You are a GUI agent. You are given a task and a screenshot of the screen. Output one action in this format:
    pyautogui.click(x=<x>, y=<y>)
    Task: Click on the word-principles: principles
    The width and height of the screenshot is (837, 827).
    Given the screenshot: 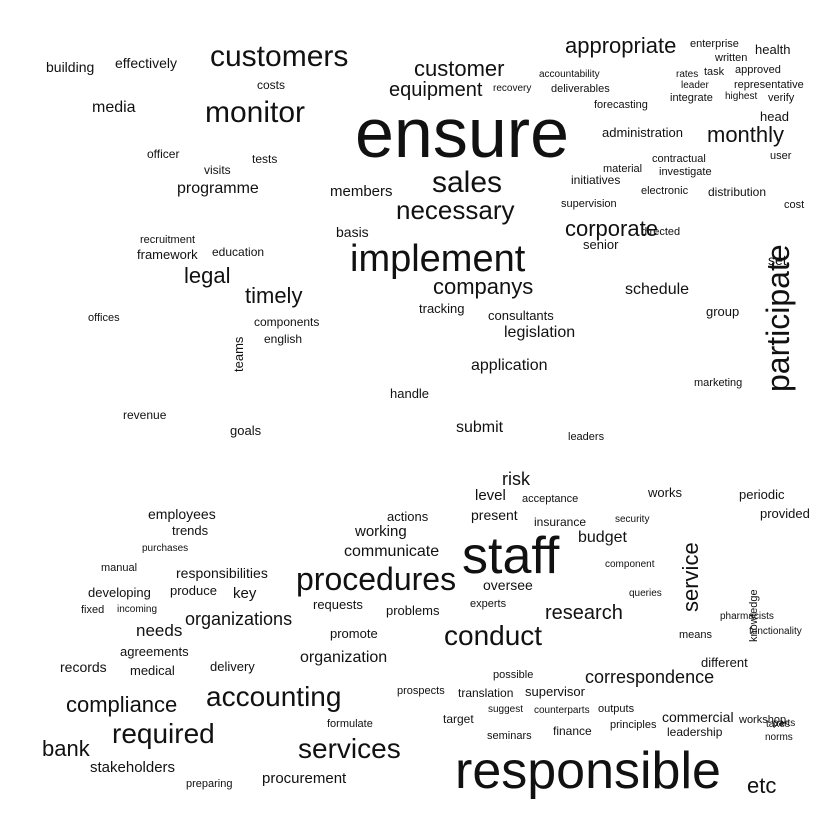 What is the action you would take?
    pyautogui.click(x=633, y=725)
    